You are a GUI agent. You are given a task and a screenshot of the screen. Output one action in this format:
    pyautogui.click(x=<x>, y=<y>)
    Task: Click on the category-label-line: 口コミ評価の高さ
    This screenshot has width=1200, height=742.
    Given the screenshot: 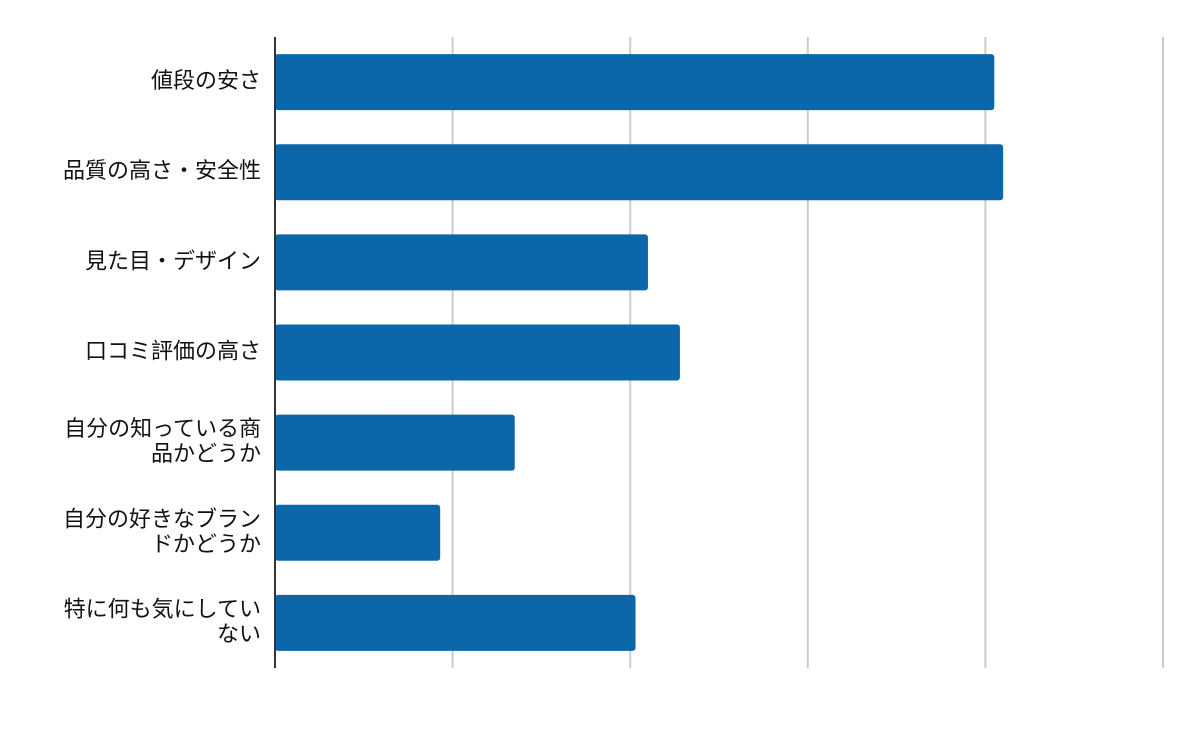 What is the action you would take?
    pyautogui.click(x=173, y=352)
    